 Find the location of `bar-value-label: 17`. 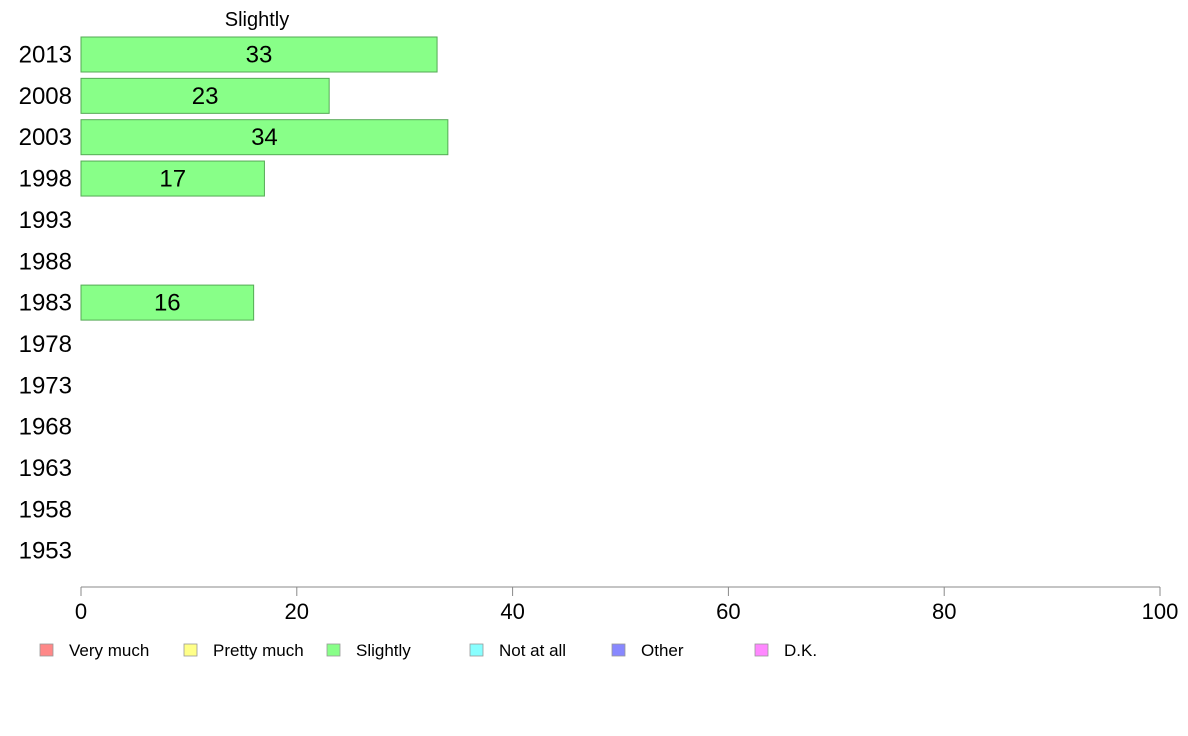

bar-value-label: 17 is located at coordinates (172, 179).